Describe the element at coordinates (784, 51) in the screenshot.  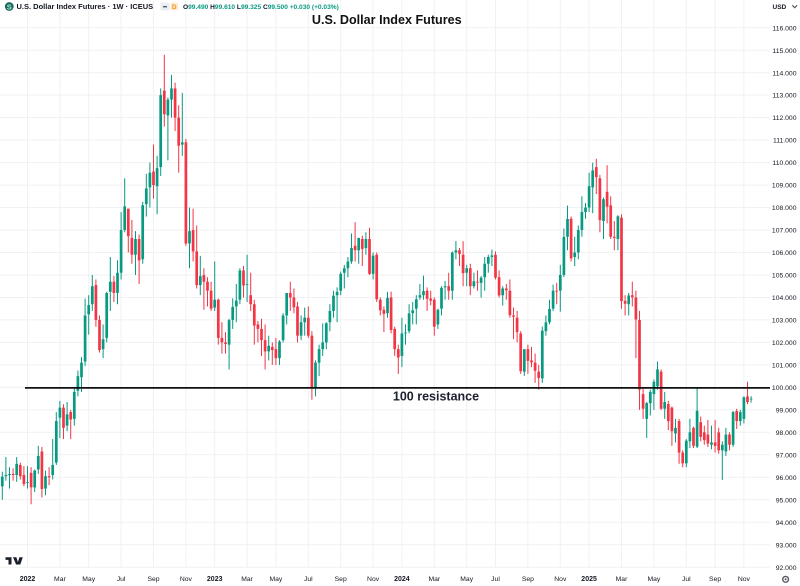
I see `svg-text: 115.000` at that location.